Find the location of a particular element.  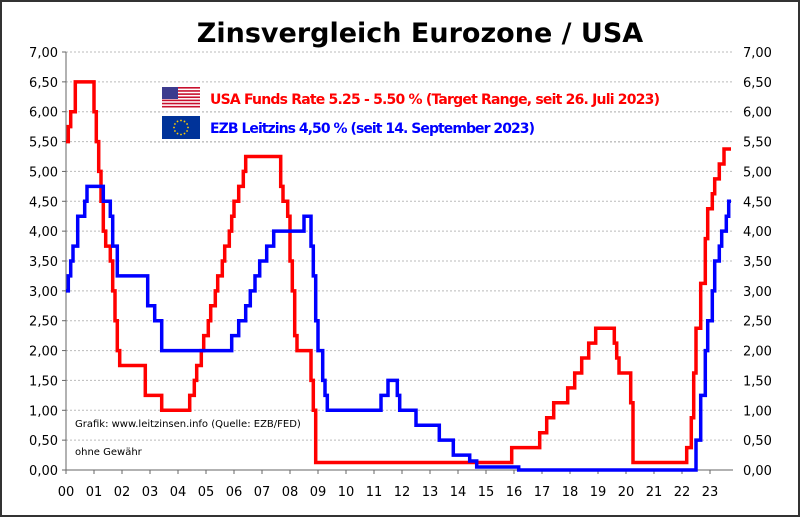

y-tick-label-left: 6,00 is located at coordinates (43, 113).